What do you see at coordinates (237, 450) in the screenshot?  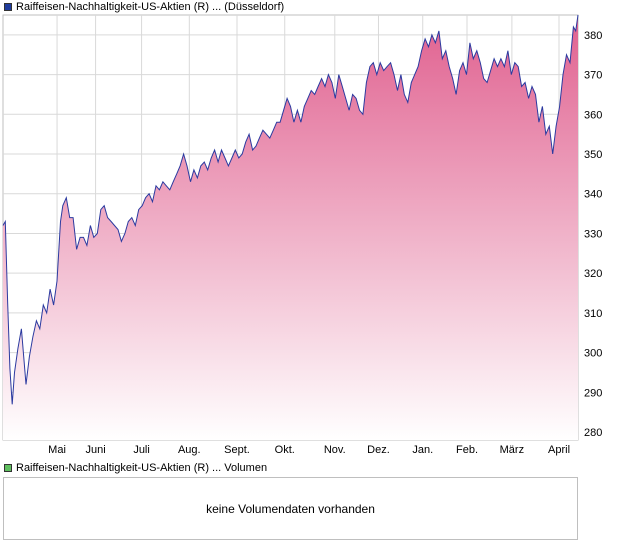 I see `x-tick-label: Sept.` at bounding box center [237, 450].